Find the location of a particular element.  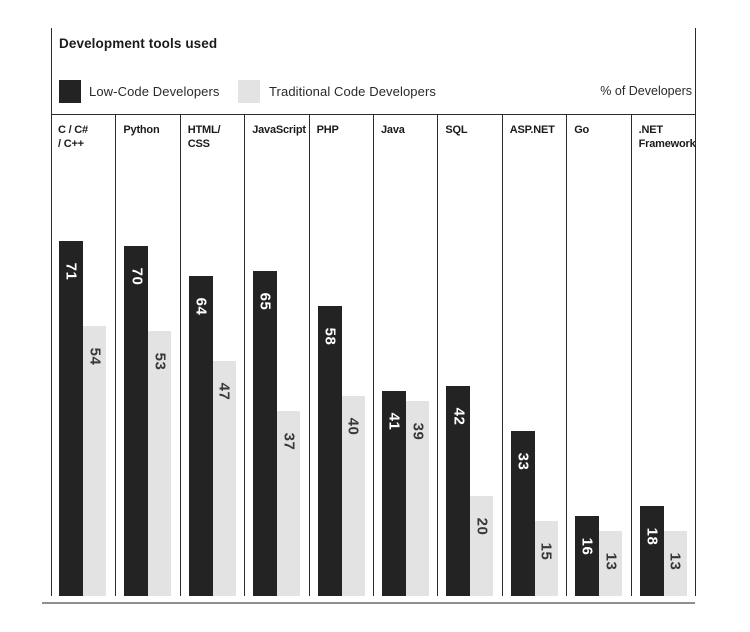

bar-value-label-box: 64 is located at coordinates (201, 306).